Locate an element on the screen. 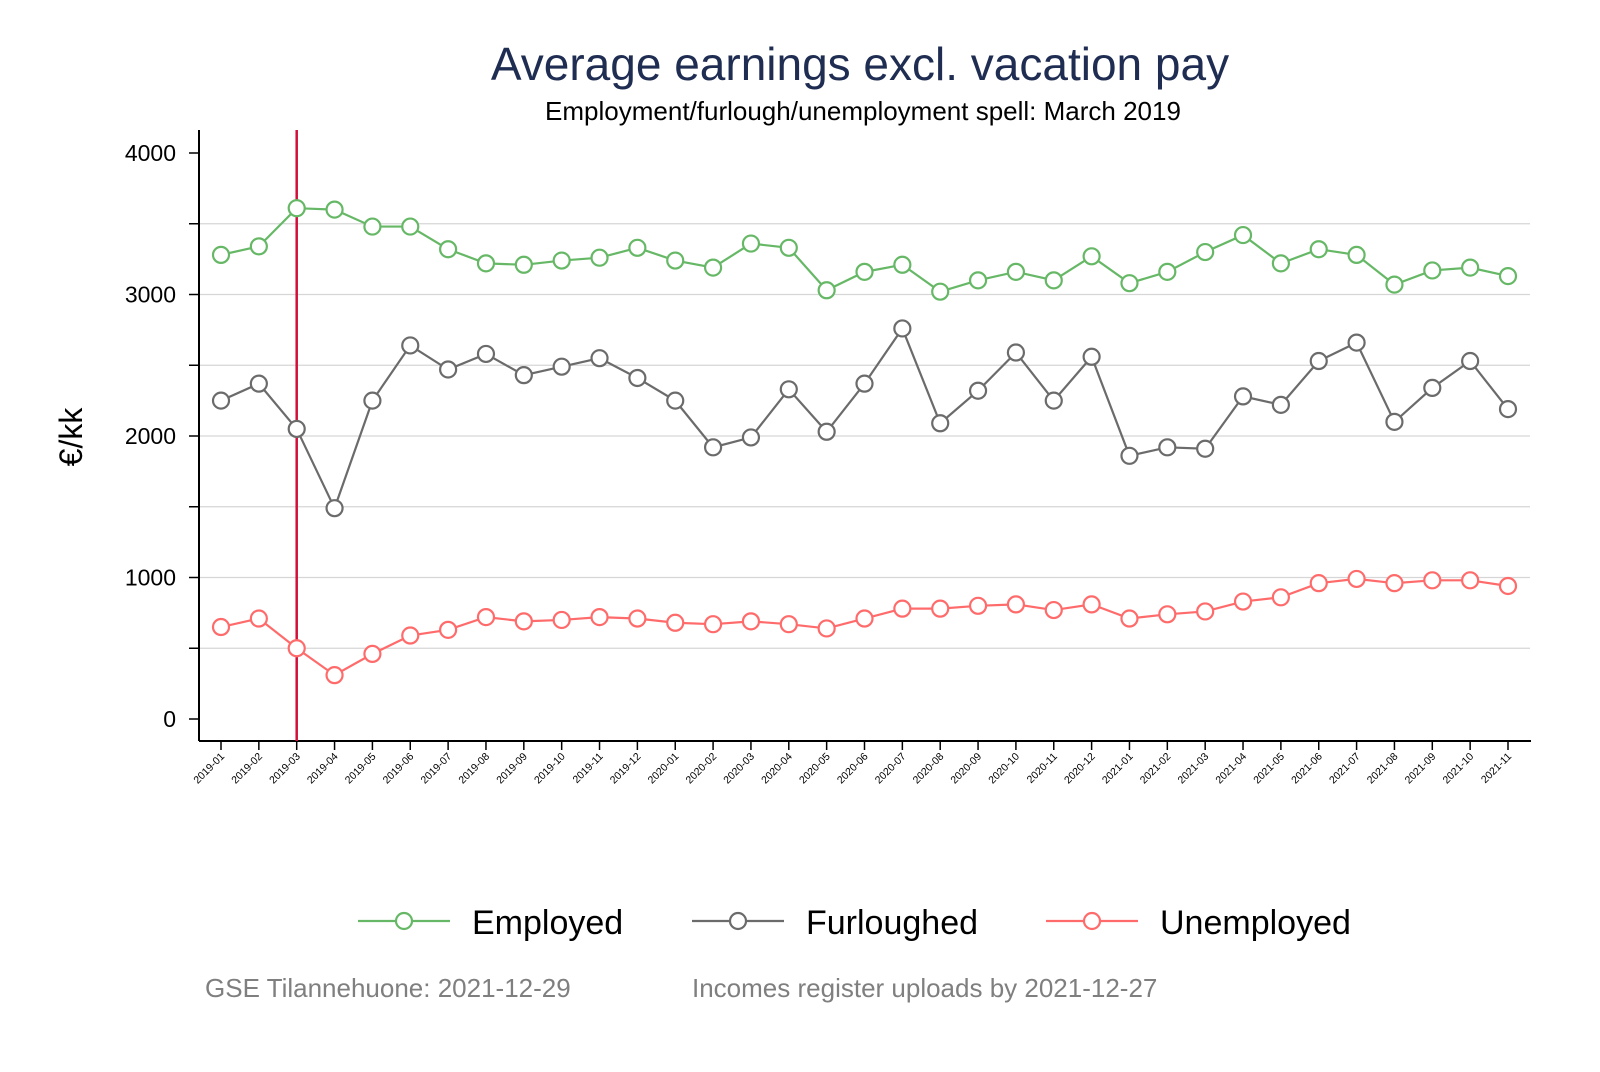  x-tick-label: 2021-06 is located at coordinates (1307, 769).